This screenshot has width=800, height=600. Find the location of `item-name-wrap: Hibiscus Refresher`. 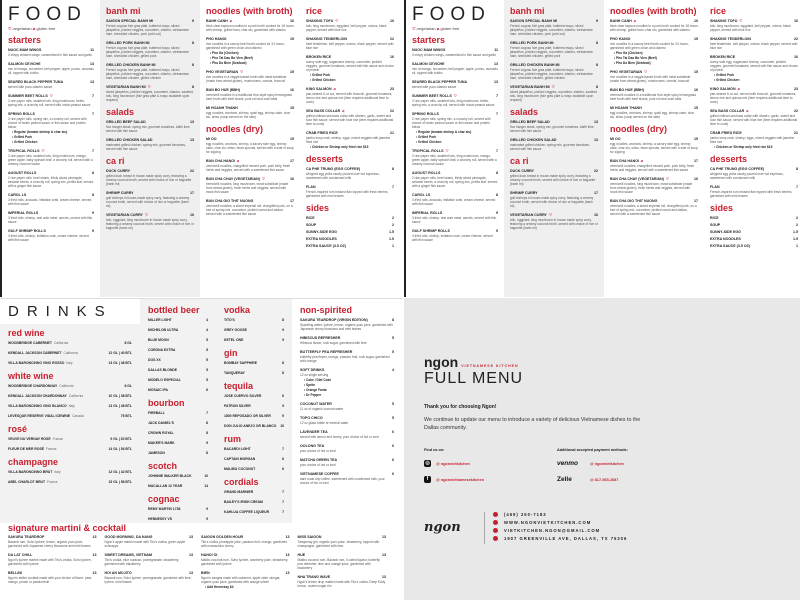

item-name-wrap: Hibiscus Refresher is located at coordinates (320, 338).